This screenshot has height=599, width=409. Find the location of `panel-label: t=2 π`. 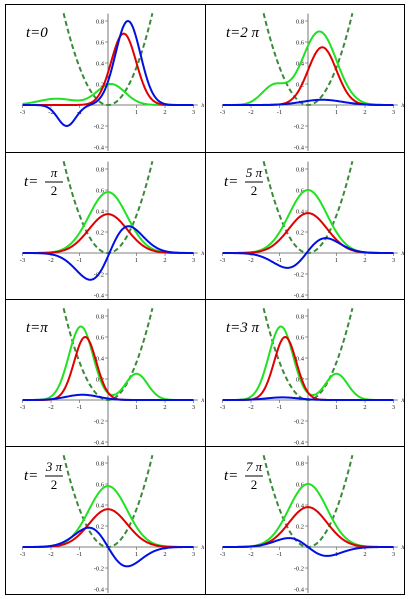

panel-label: t=2 π is located at coordinates (243, 33).